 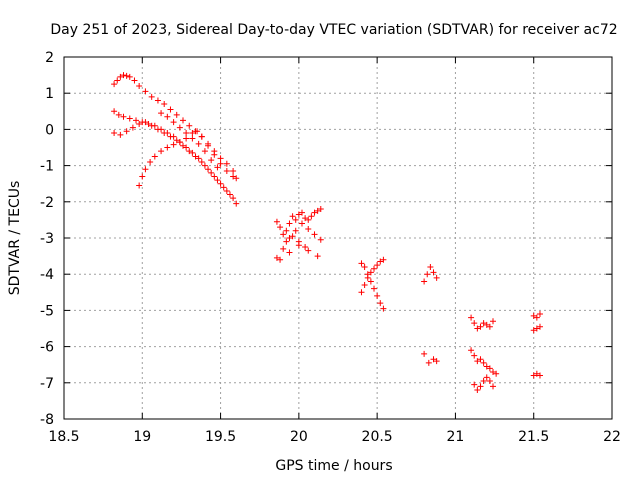 I want to click on y-tick-label: -8, so click(x=47, y=420).